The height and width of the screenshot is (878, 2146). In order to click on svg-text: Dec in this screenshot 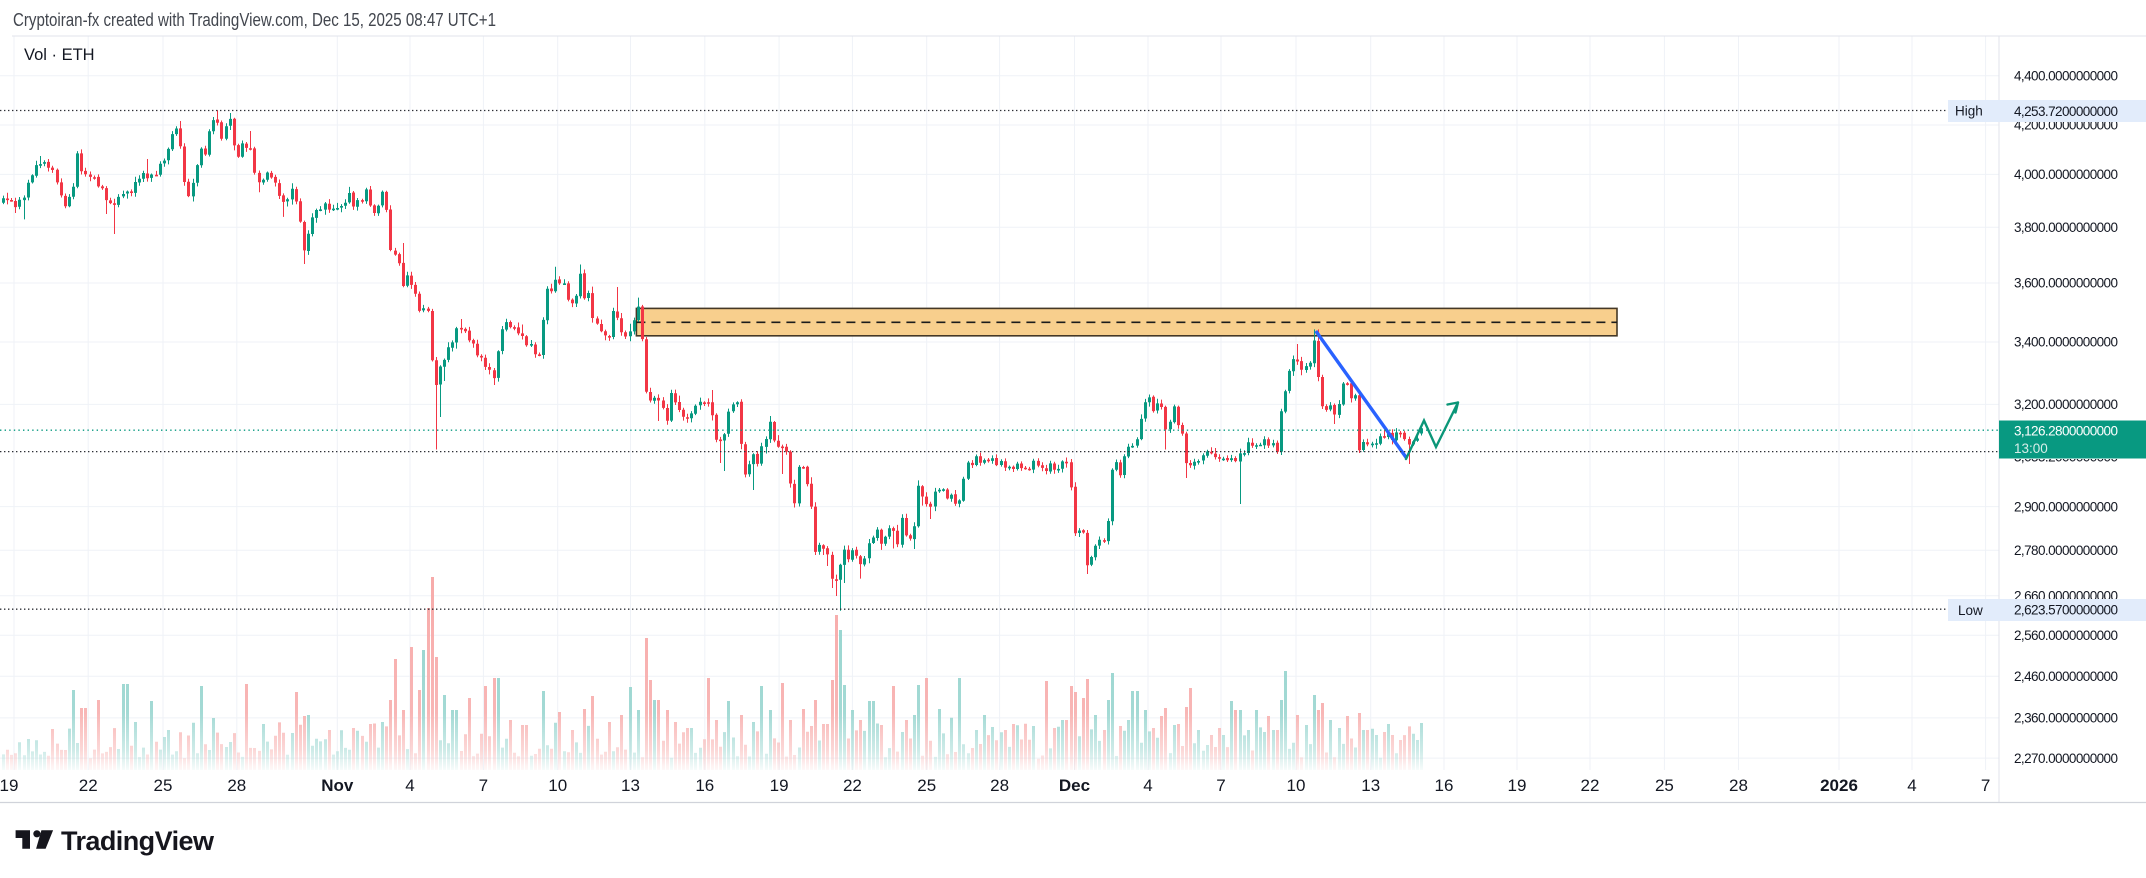, I will do `click(1074, 785)`.